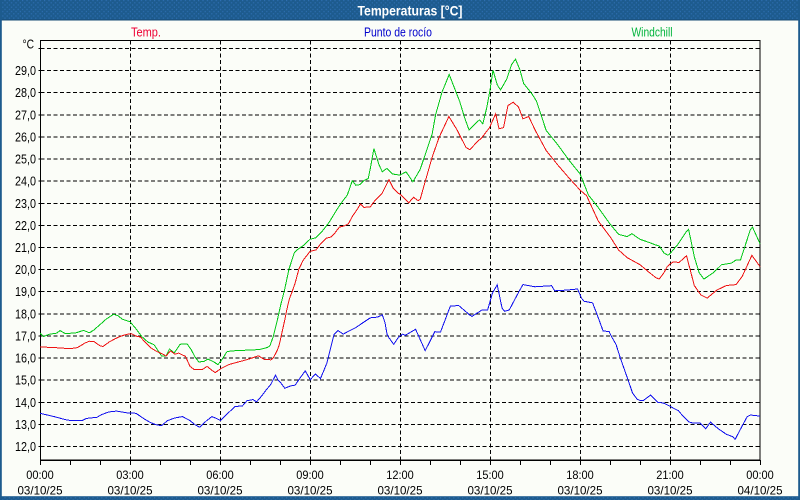 Image resolution: width=800 pixels, height=500 pixels. Describe the element at coordinates (652, 32) in the screenshot. I see `svg-text: Windchill` at that location.